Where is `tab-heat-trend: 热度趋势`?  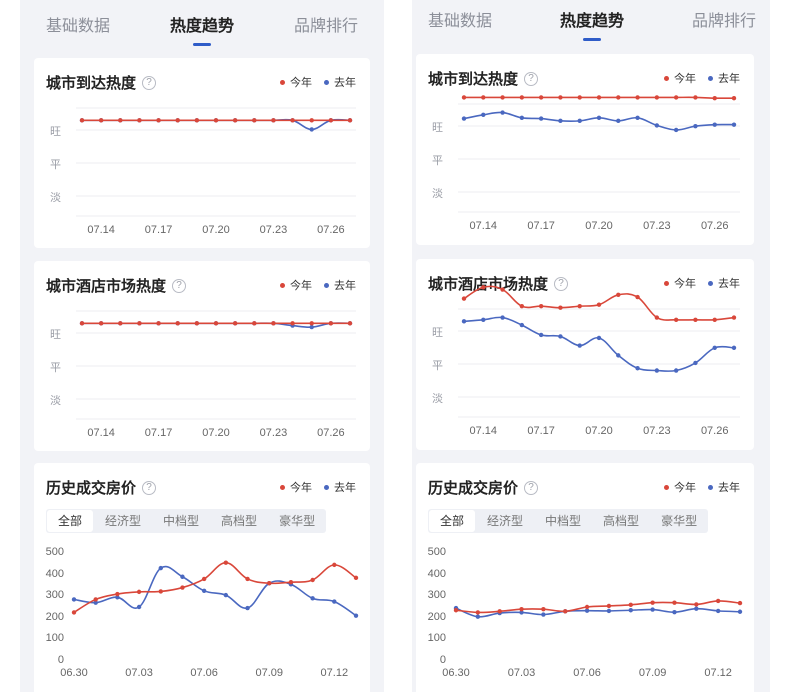
tab-heat-trend: 热度趋势 is located at coordinates (592, 24).